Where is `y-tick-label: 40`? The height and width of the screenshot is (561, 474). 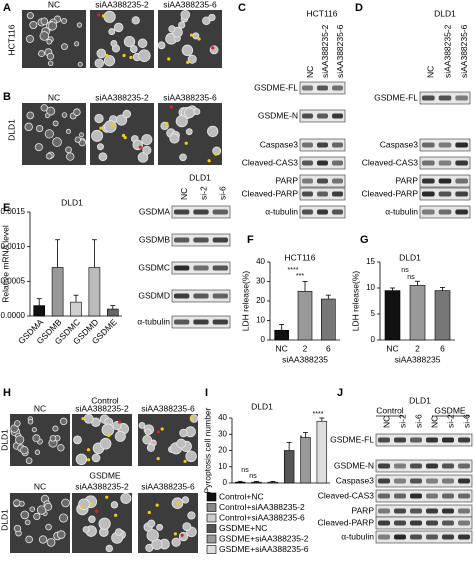
y-tick-label: 40 is located at coordinates (222, 417).